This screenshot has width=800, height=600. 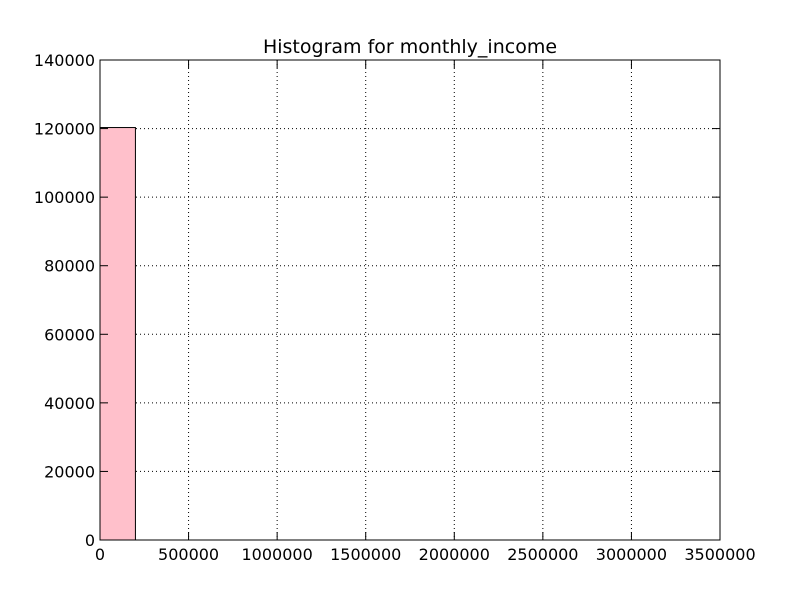 What do you see at coordinates (542, 554) in the screenshot?
I see `x-tick-label: 2500000` at bounding box center [542, 554].